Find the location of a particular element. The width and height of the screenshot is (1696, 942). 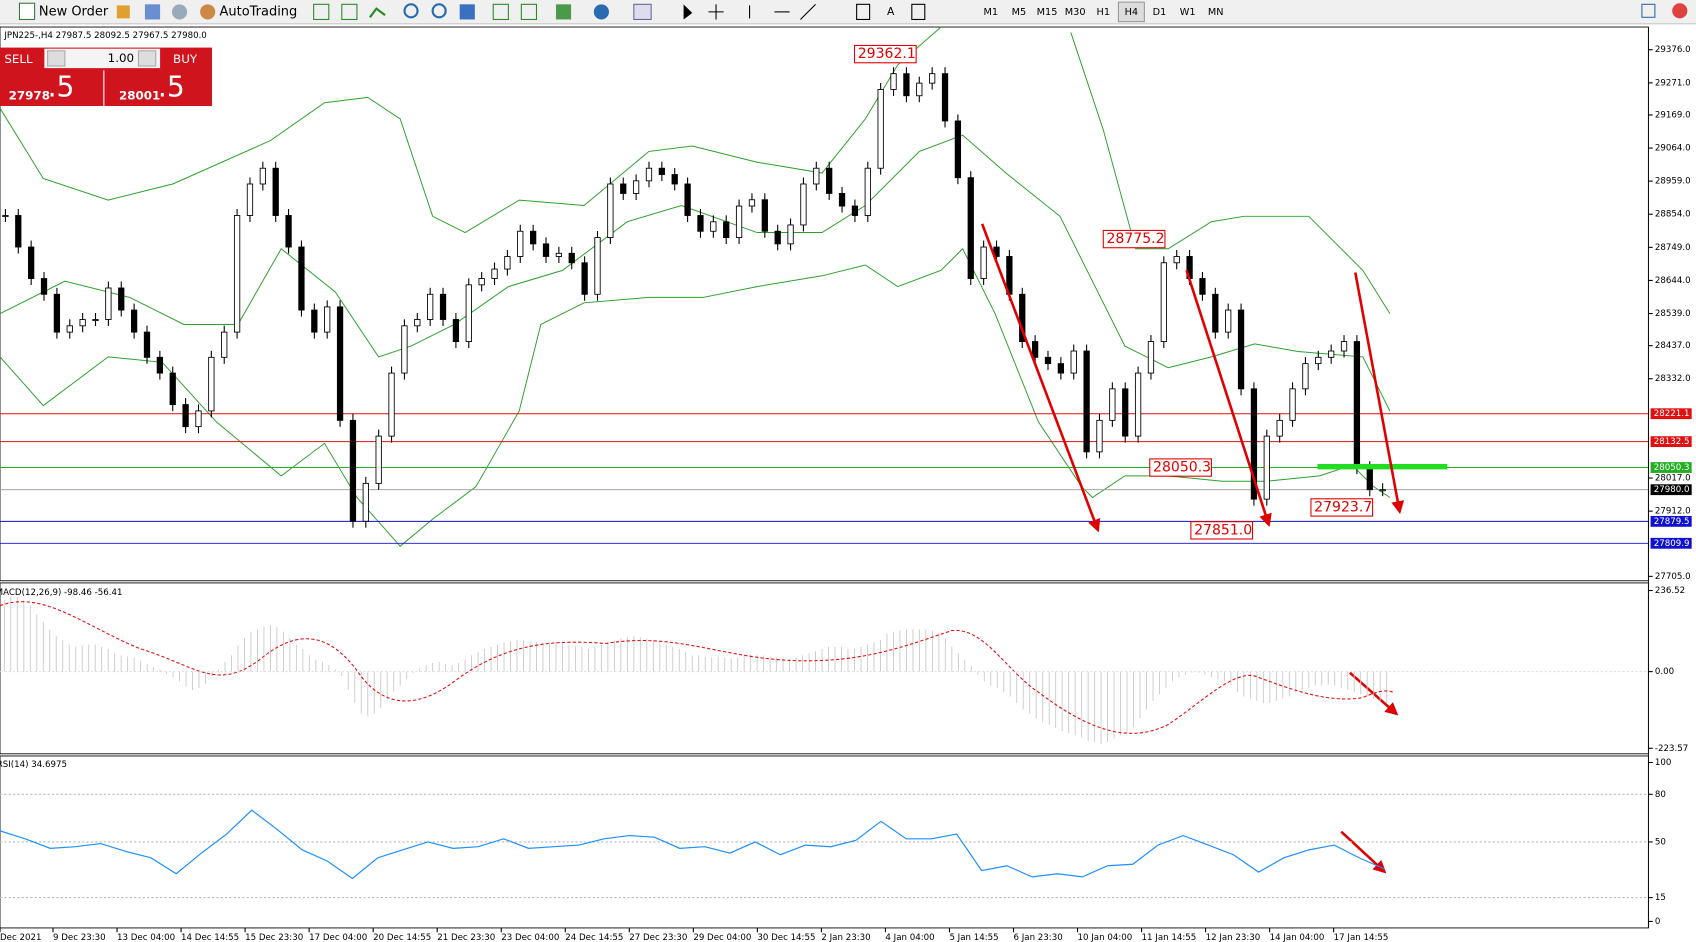

rsi-line is located at coordinates (692, 844).